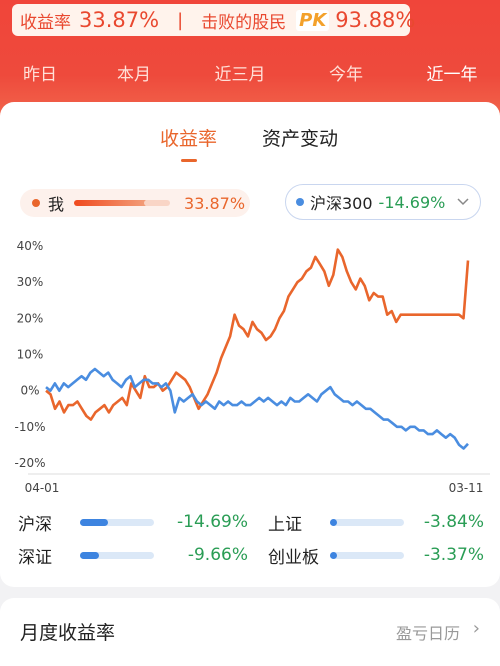 The image size is (500, 666). Describe the element at coordinates (453, 555) in the screenshot. I see `stat-value-cyb: -3.37%` at that location.